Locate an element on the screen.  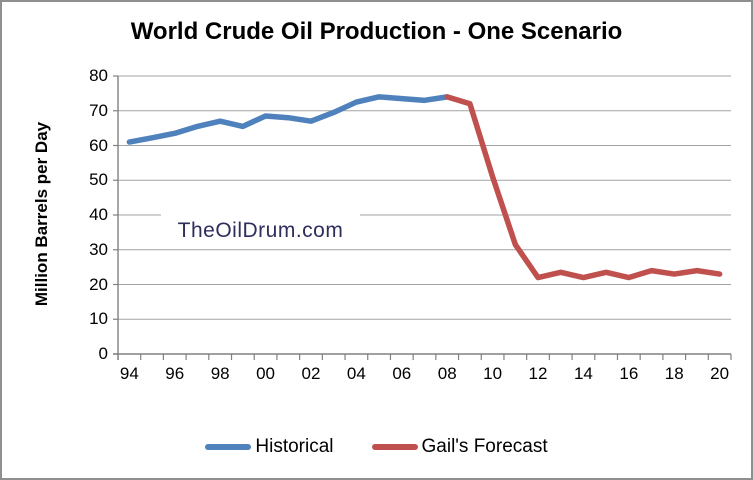
y-tick-label: 30 is located at coordinates (98, 249).